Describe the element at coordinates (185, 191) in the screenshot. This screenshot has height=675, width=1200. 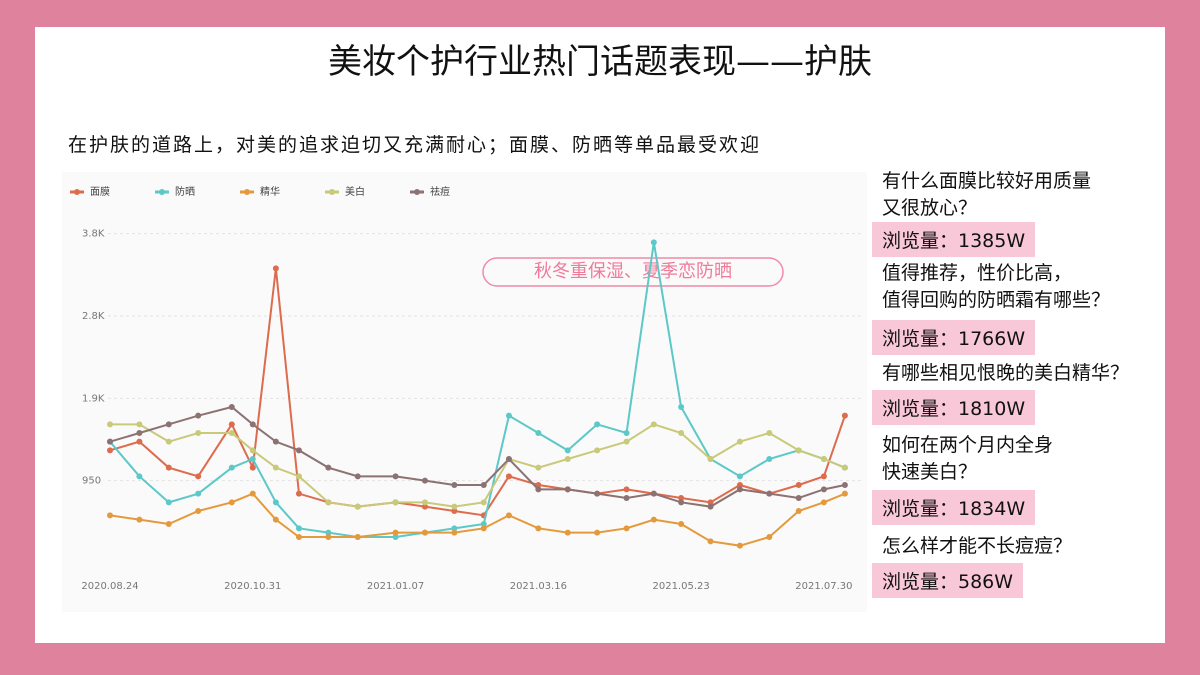
I see `legend-label: 防晒` at that location.